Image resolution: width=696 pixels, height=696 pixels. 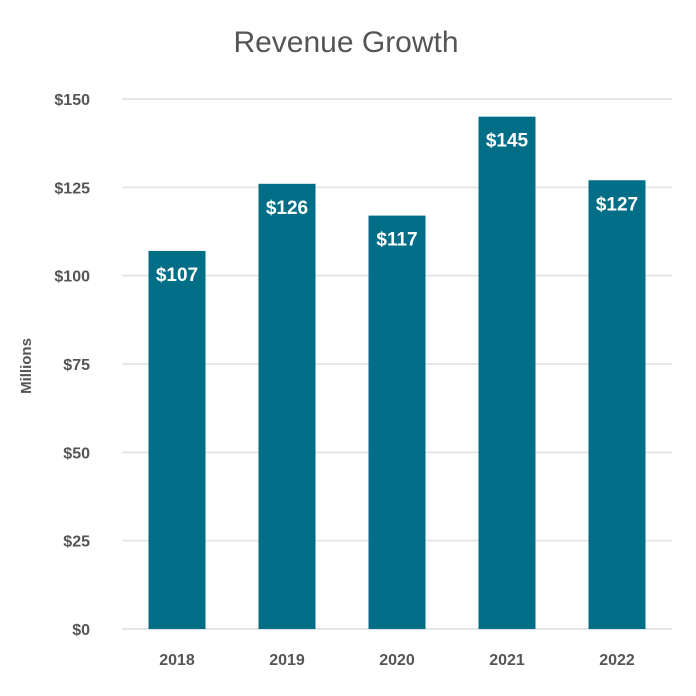 I want to click on y-tick-label: $75, so click(x=76, y=365).